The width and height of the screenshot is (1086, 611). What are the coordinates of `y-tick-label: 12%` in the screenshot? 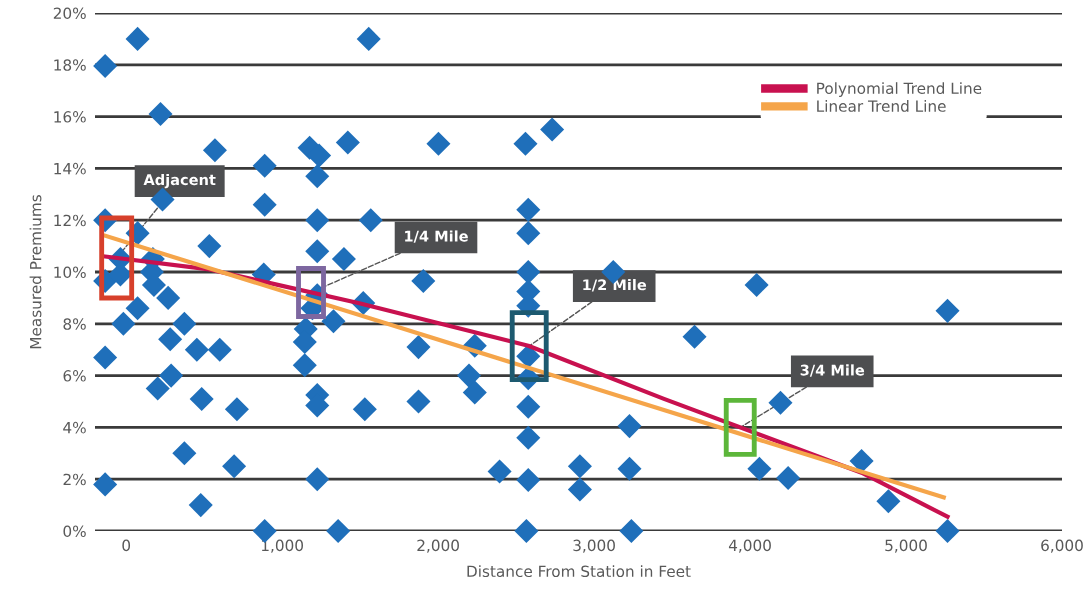 It's located at (70, 220).